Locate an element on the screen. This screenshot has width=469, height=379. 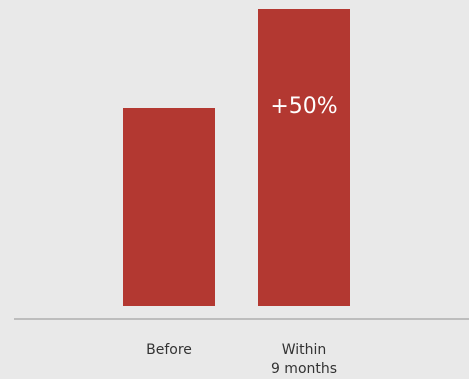
x-tick-label-line: Within is located at coordinates (304, 350).